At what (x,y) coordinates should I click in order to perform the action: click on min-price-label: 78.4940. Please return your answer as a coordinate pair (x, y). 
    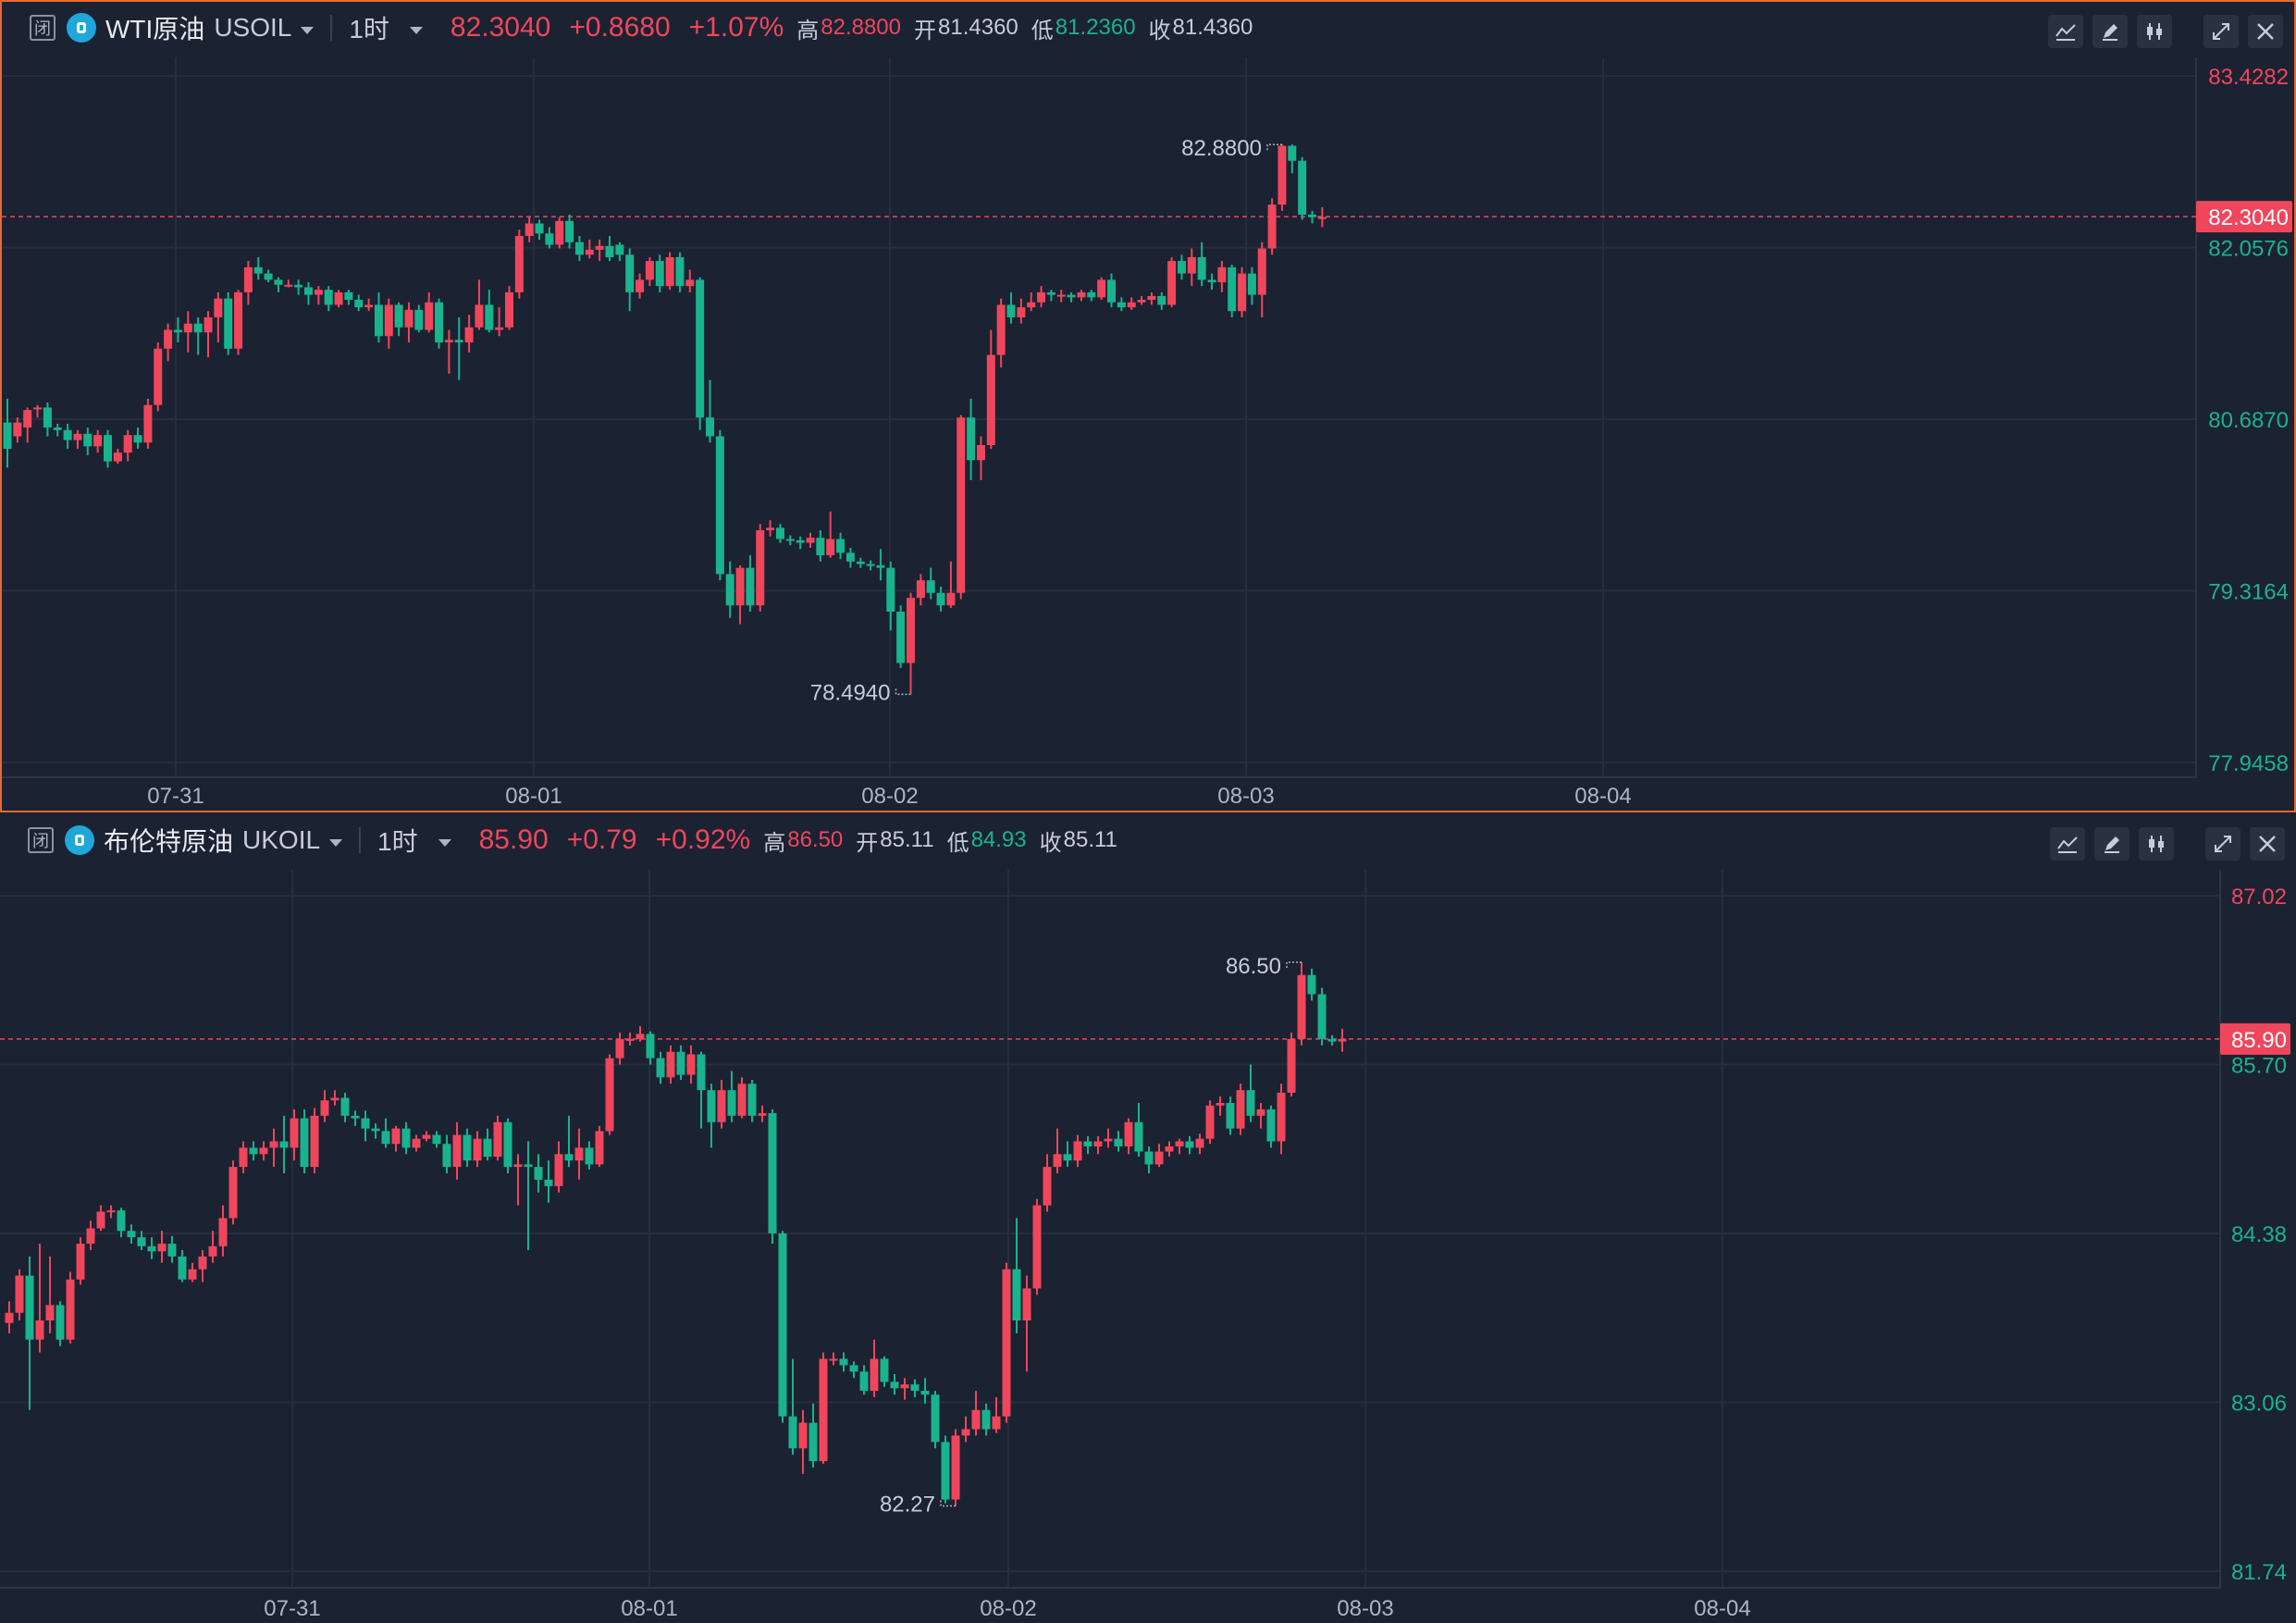
    Looking at the image, I should click on (850, 692).